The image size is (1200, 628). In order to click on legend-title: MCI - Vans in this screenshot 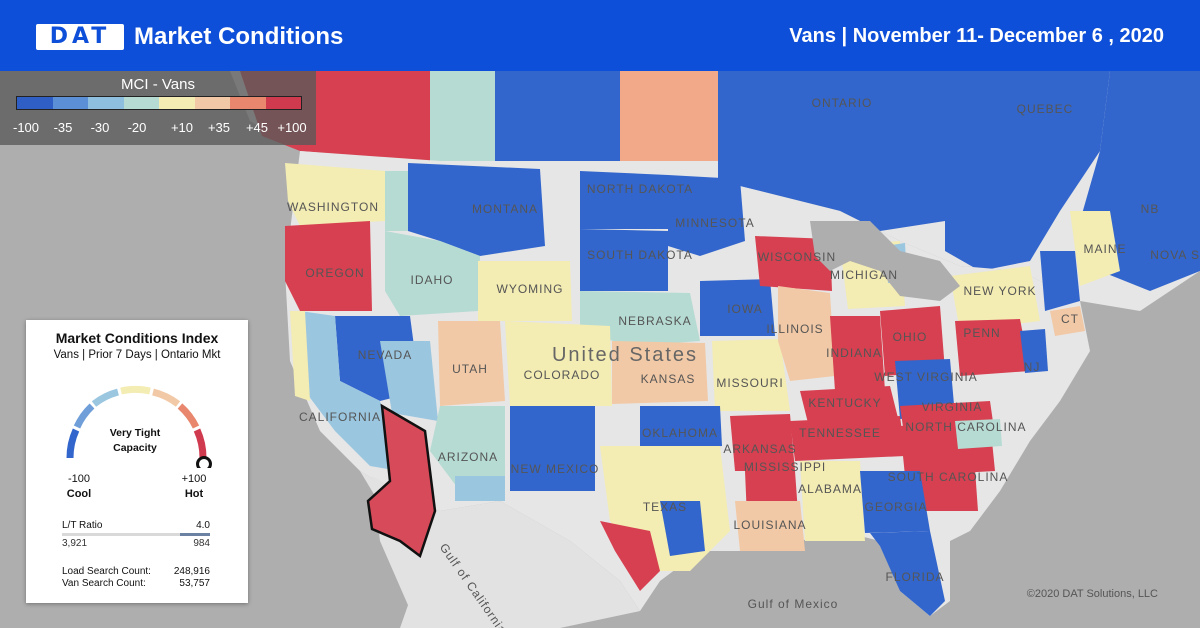, I will do `click(158, 84)`.